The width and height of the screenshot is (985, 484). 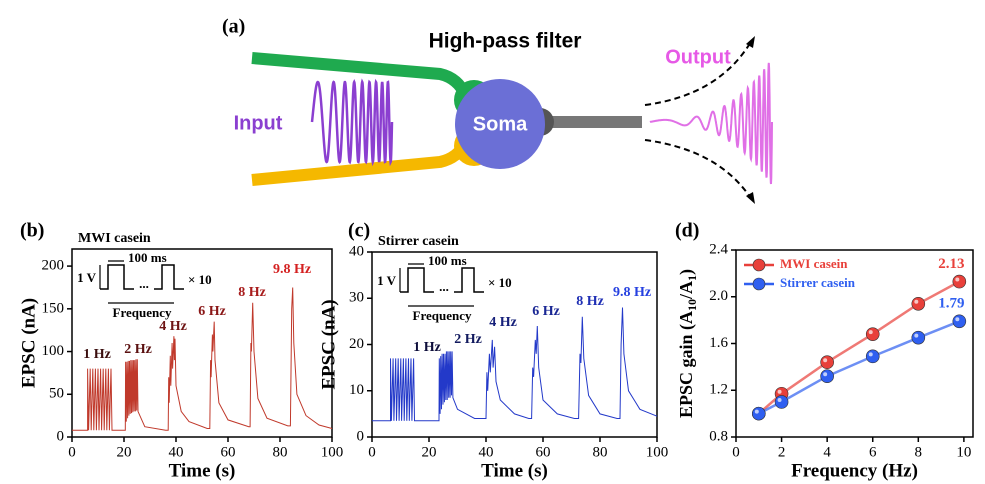 I want to click on y-axis-label-part: /A, so click(x=686, y=290).